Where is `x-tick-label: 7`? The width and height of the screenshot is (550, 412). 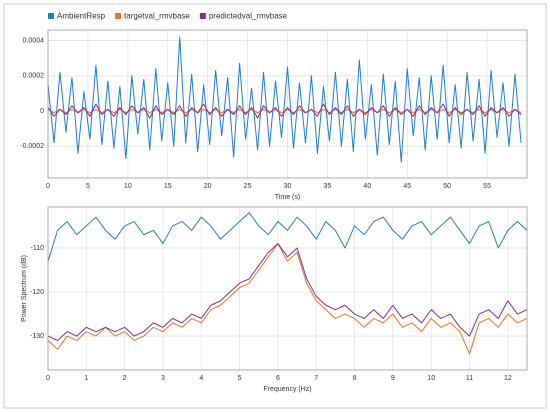 x-tick-label: 7 is located at coordinates (316, 378).